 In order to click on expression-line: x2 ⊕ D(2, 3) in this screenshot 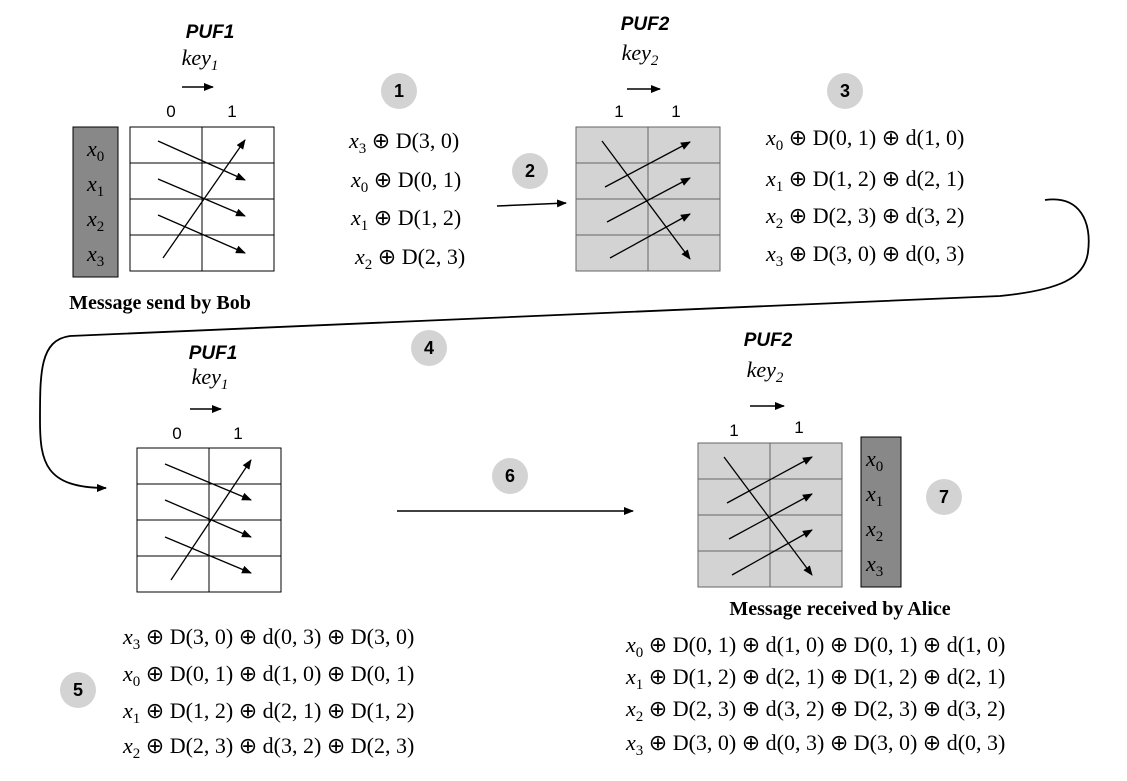, I will do `click(409, 258)`.